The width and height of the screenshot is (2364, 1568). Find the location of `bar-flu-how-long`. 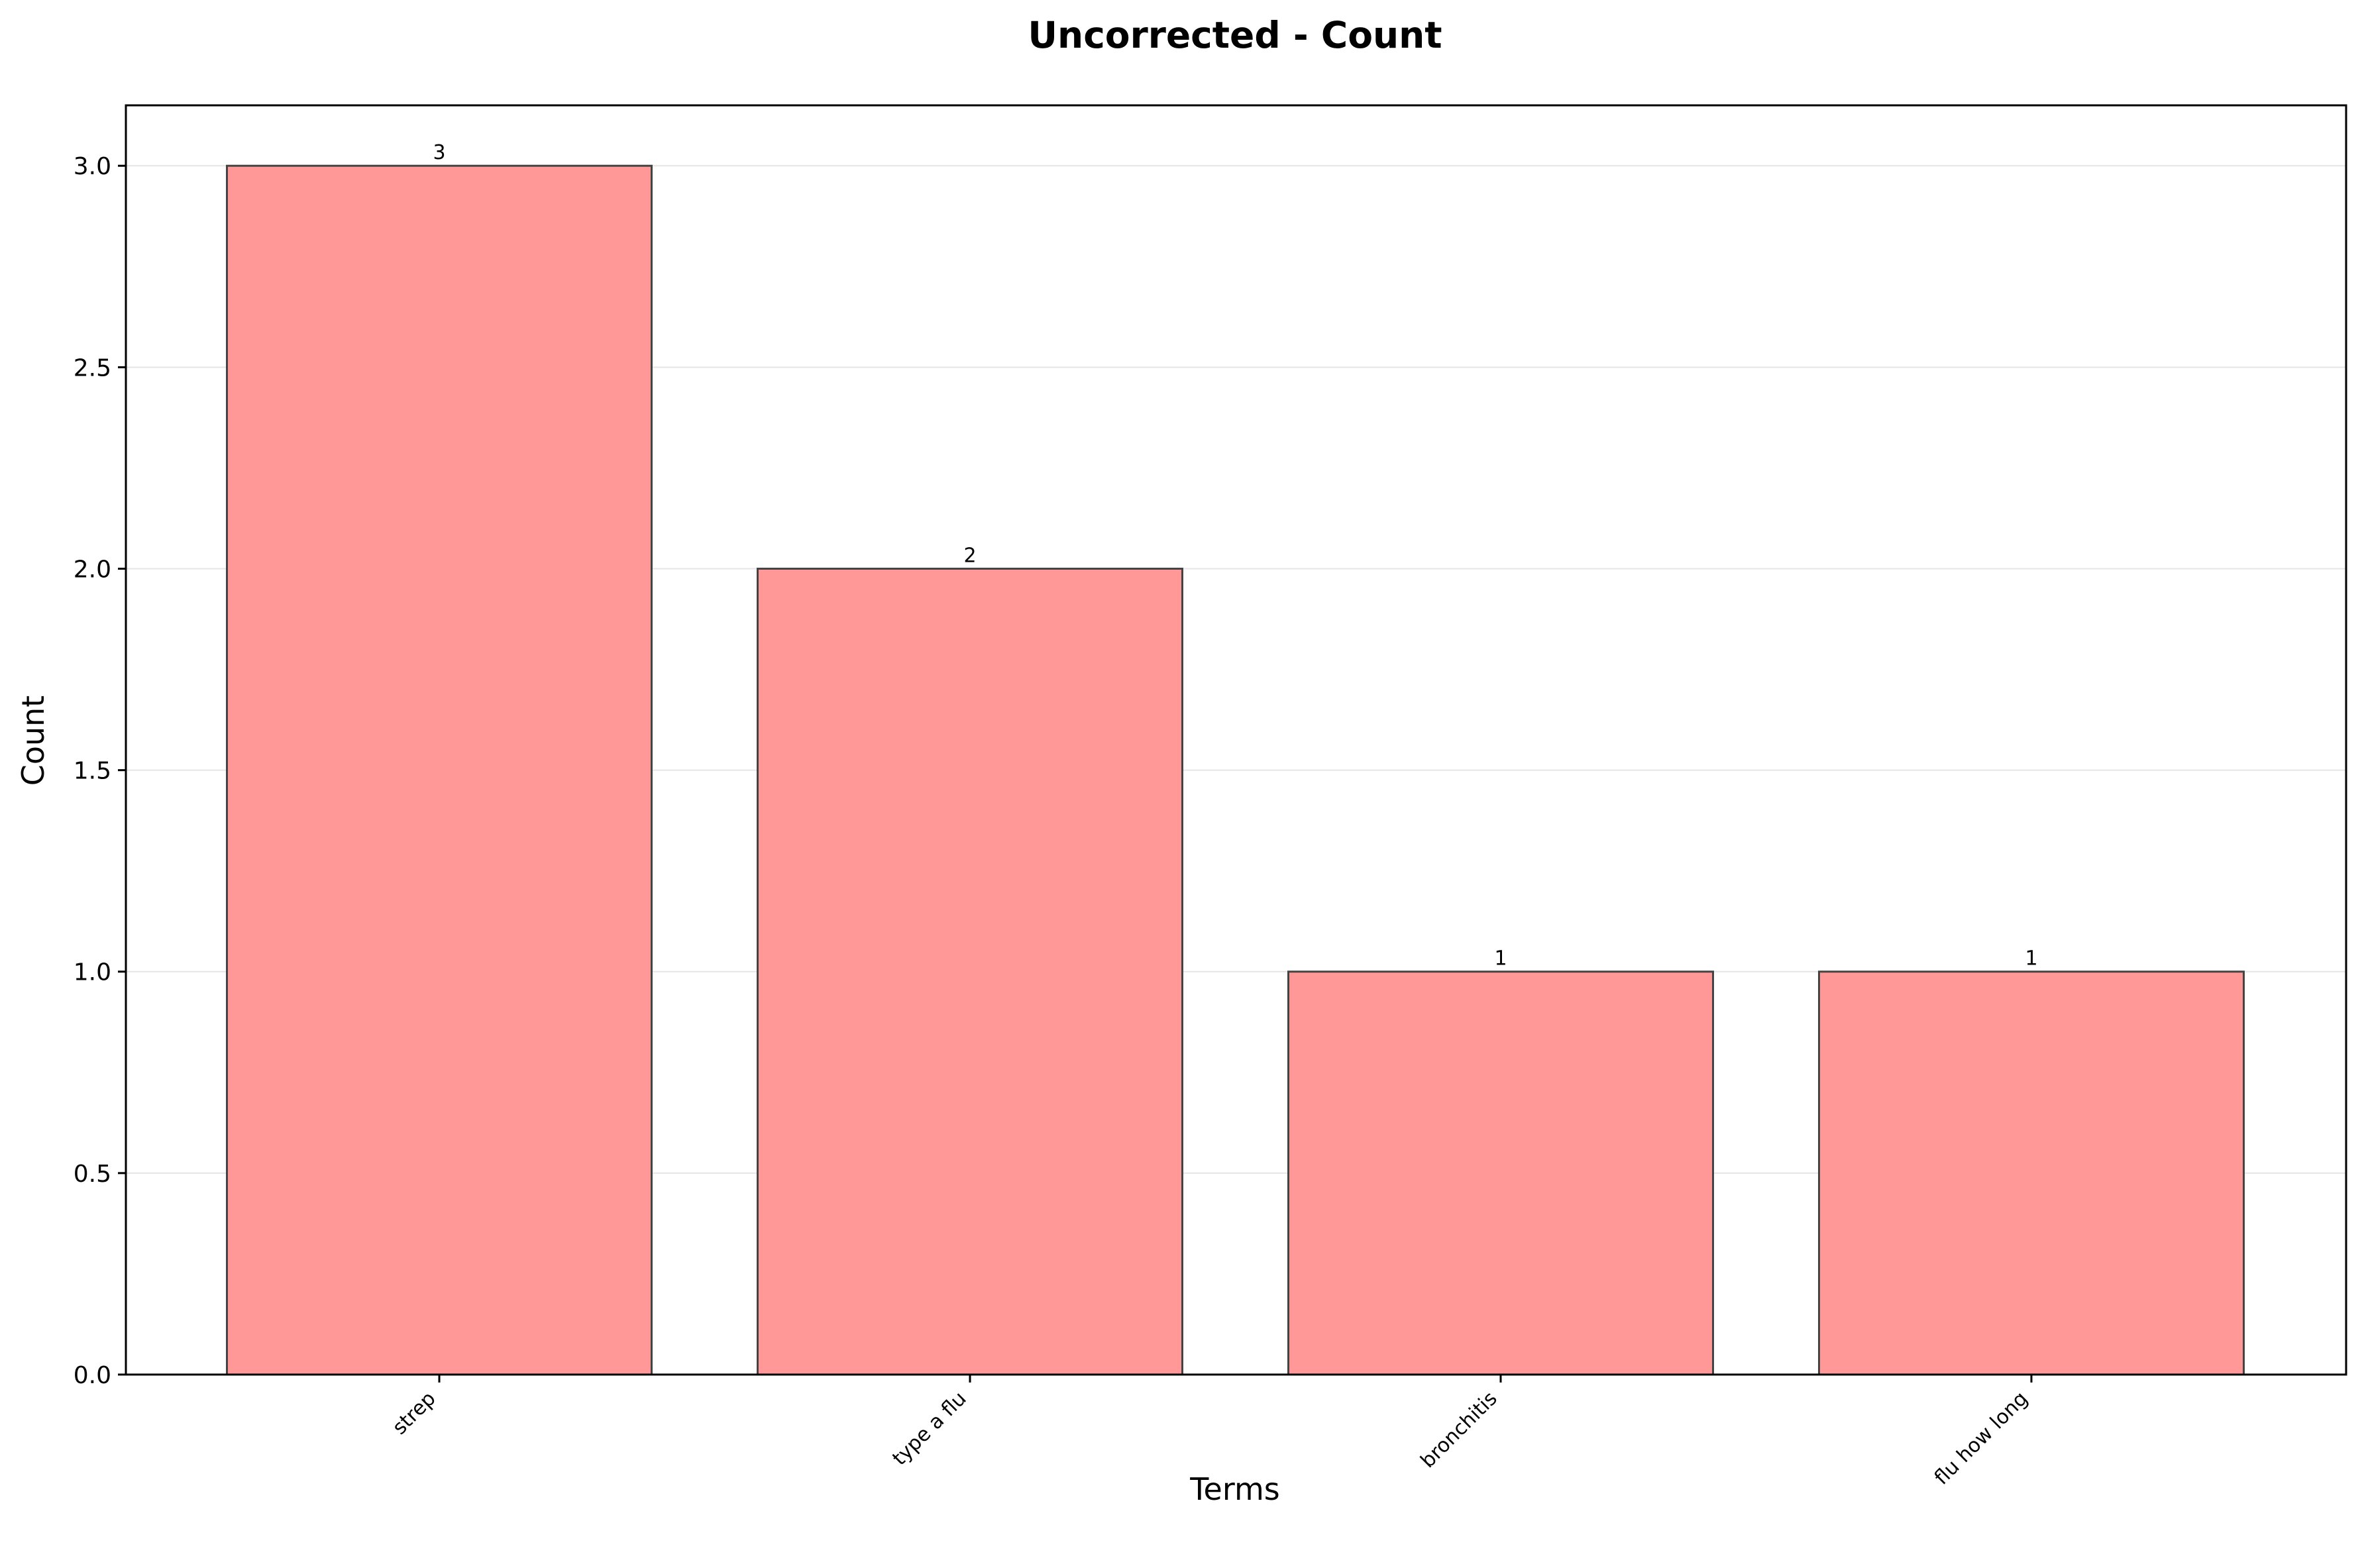

bar-flu-how-long is located at coordinates (2031, 1173).